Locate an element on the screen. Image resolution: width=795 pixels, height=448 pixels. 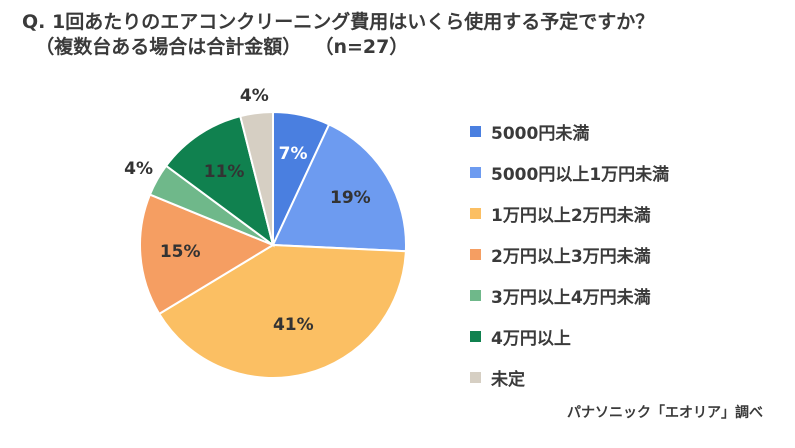
legend-item-2: 5000円以上1万円未満 is located at coordinates (569, 172).